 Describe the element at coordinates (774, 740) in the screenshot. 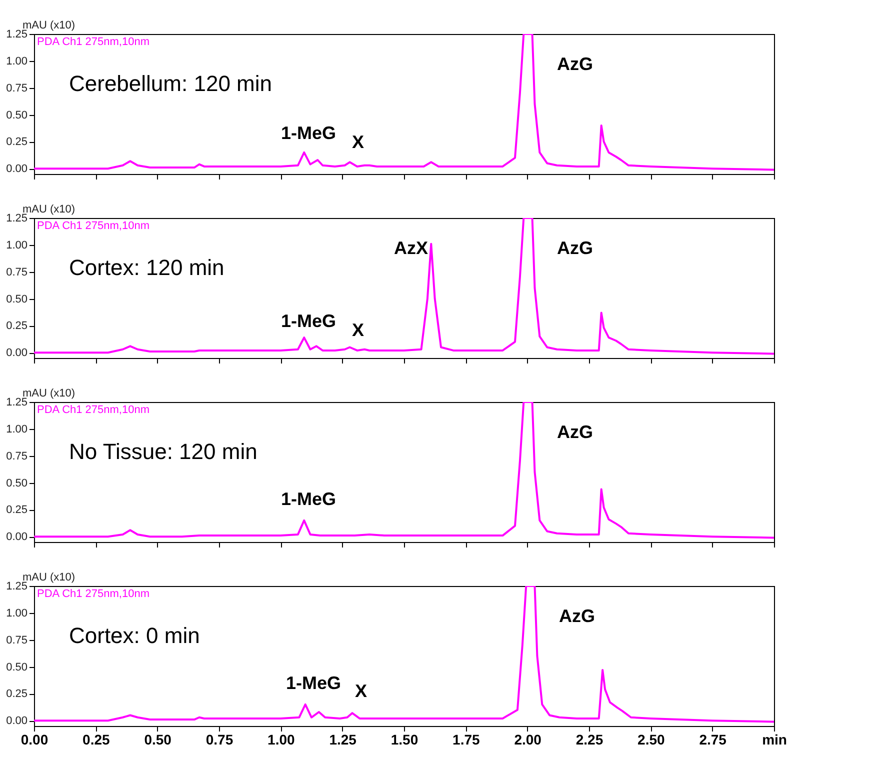

I see `x-tick-label: min` at that location.